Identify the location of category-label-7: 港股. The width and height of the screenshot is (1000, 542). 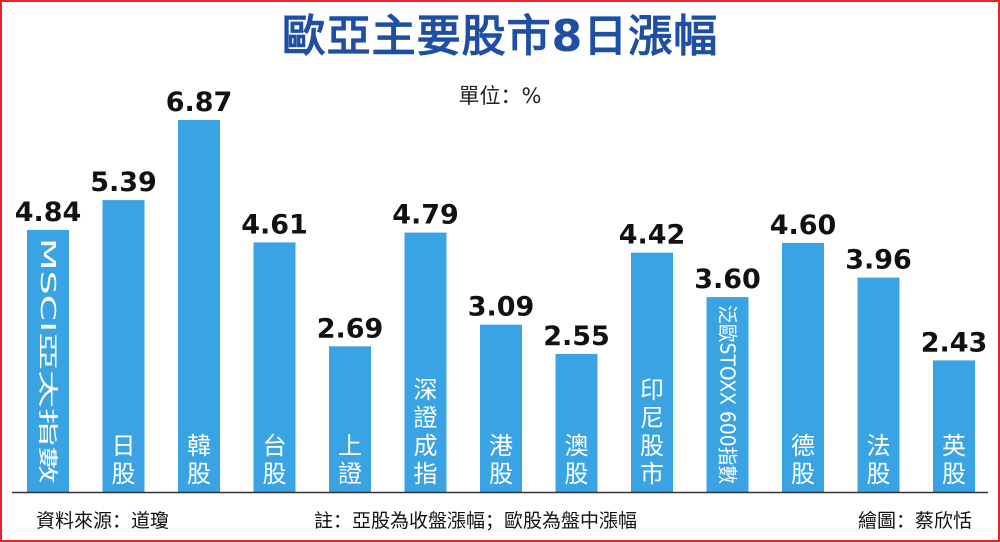
(501, 460).